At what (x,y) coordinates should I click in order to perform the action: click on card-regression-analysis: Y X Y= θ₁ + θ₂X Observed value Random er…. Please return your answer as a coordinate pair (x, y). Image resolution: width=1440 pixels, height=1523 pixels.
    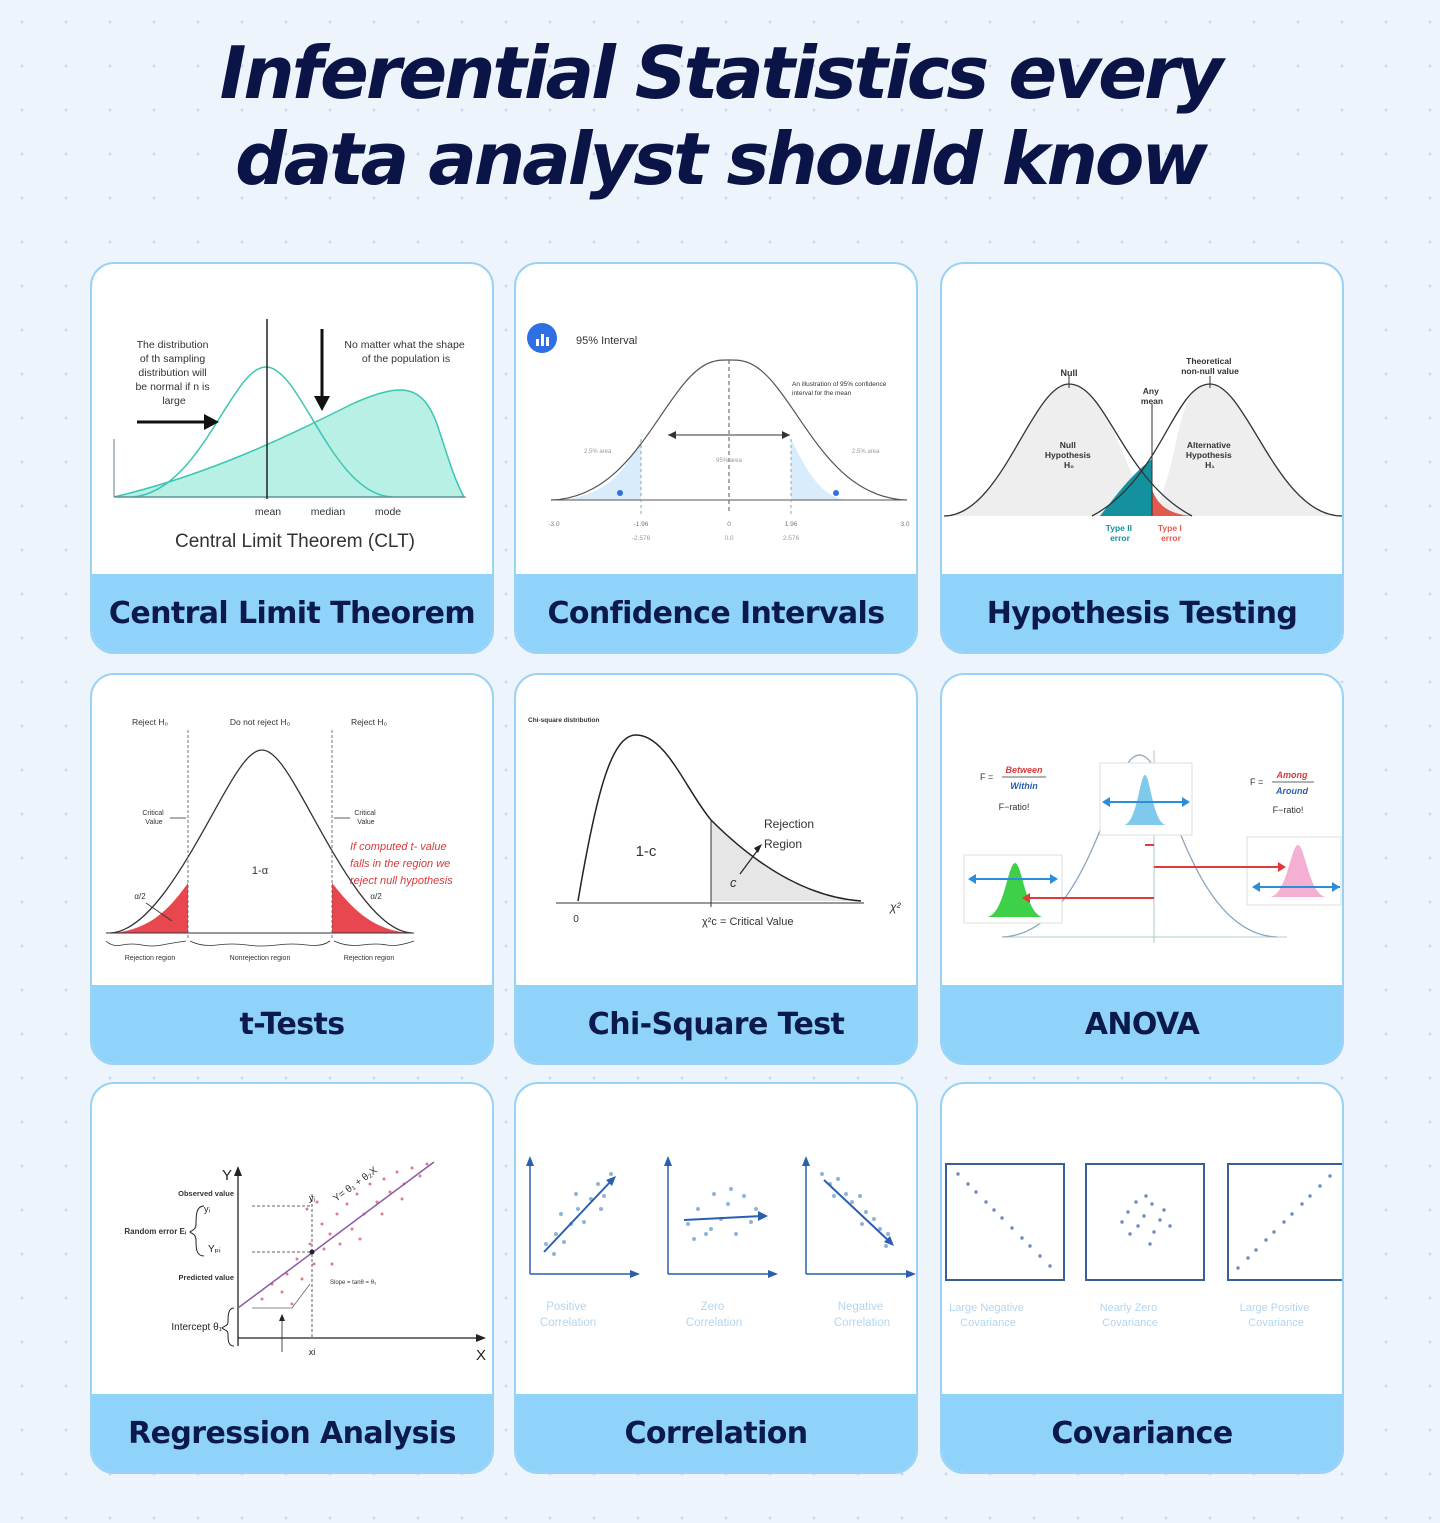
    Looking at the image, I should click on (292, 1278).